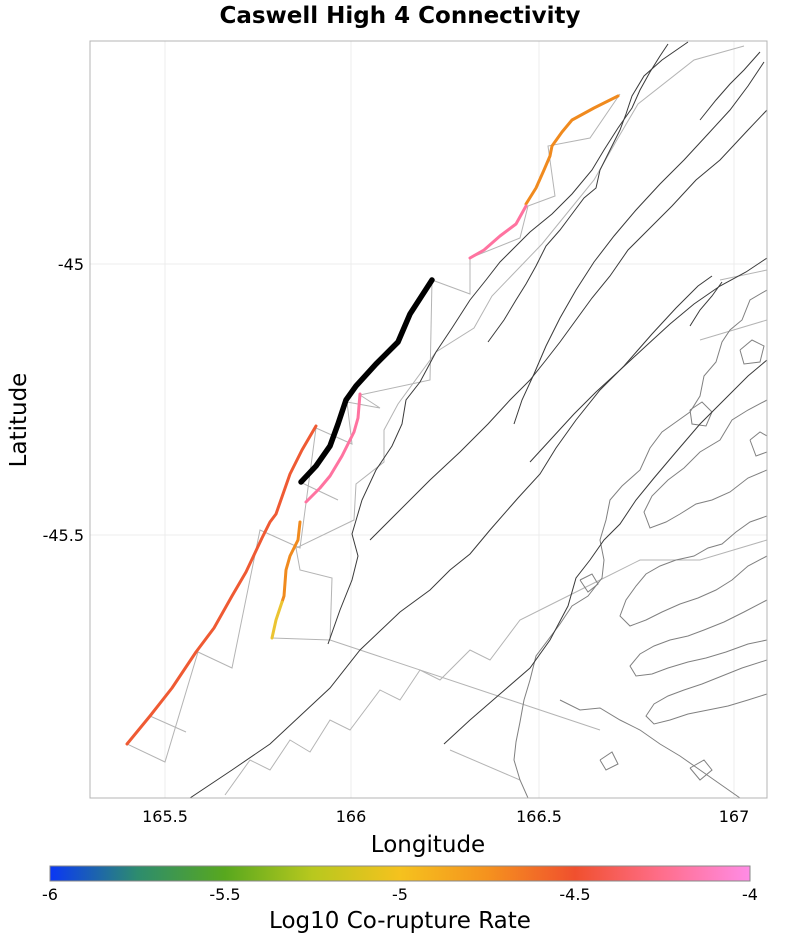 This screenshot has width=800, height=946. What do you see at coordinates (400, 873) in the screenshot?
I see `colorbar` at bounding box center [400, 873].